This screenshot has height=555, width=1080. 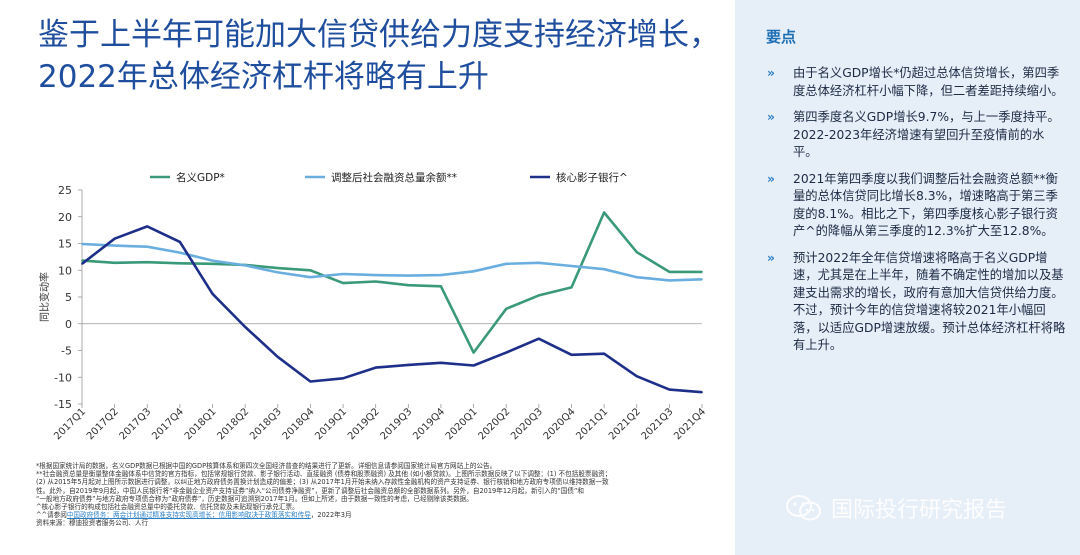 What do you see at coordinates (136, 424) in the screenshot?
I see `x-tick-label: 2017Q3` at bounding box center [136, 424].